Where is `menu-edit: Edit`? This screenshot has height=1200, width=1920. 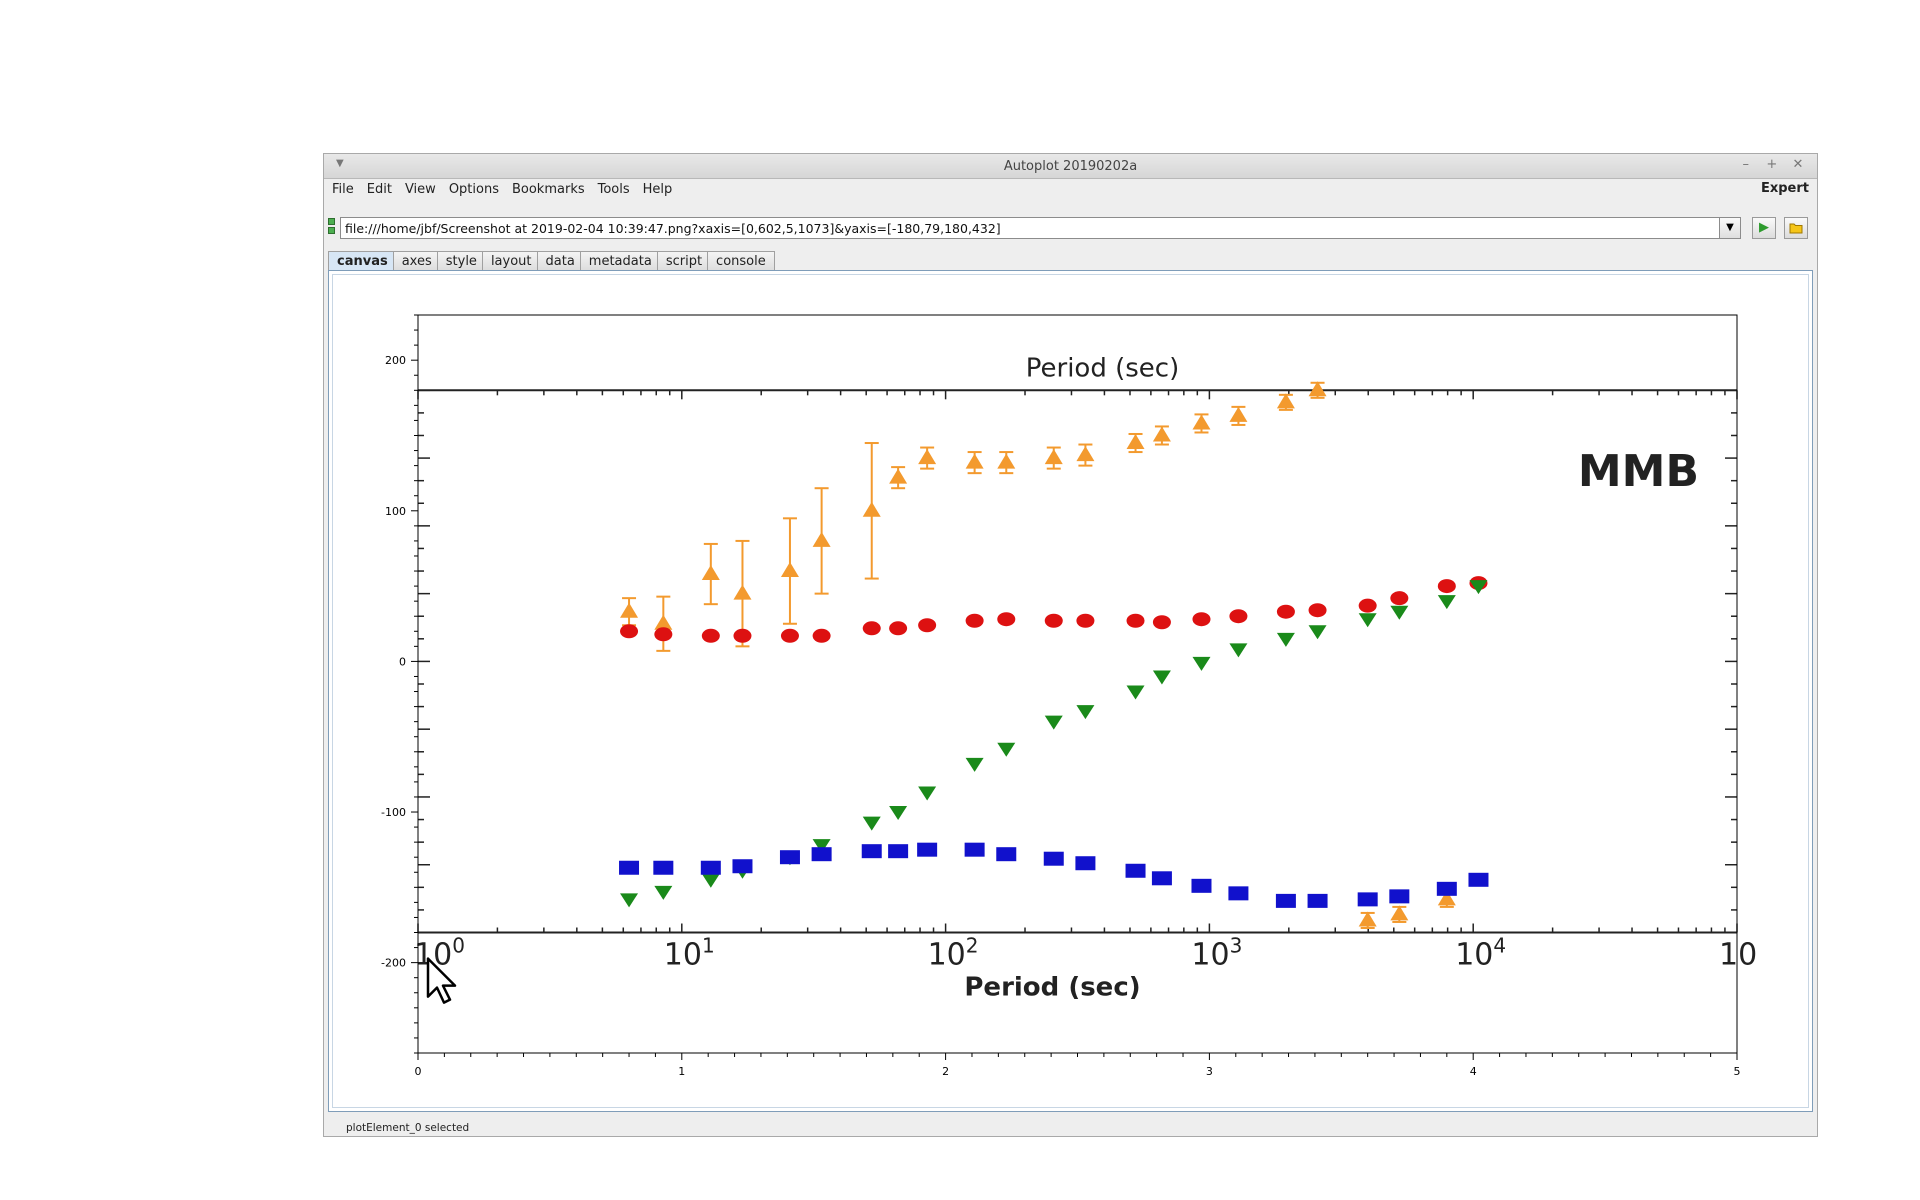
menu-edit: Edit is located at coordinates (379, 189).